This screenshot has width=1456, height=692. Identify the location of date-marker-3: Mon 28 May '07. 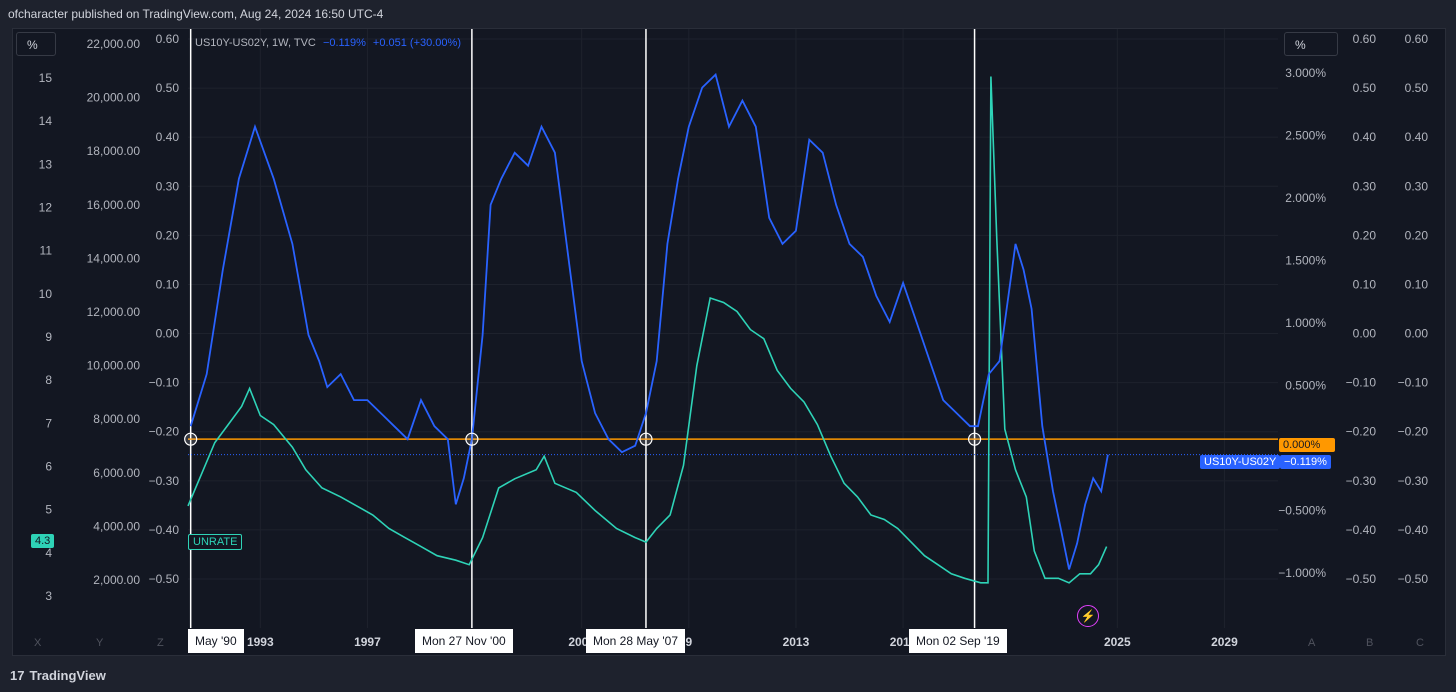
(636, 641).